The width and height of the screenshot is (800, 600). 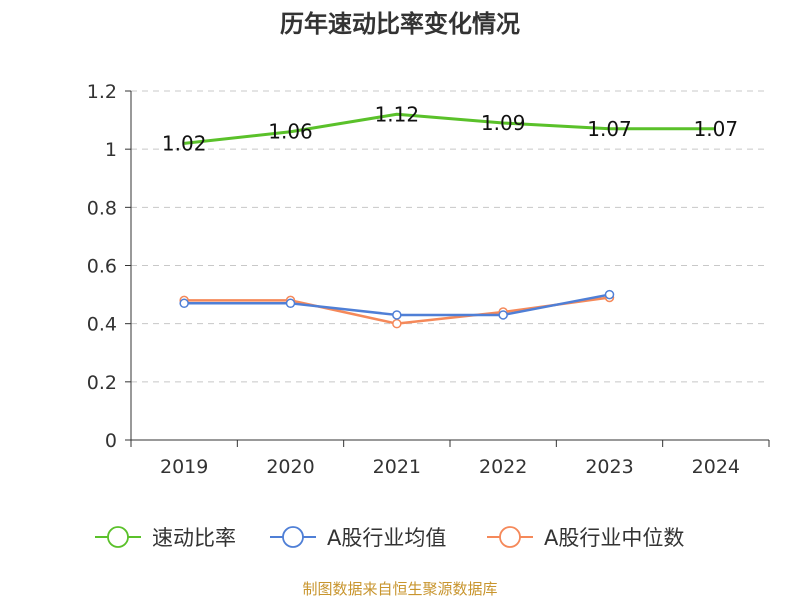 I want to click on y-tick-label: 1, so click(x=111, y=150).